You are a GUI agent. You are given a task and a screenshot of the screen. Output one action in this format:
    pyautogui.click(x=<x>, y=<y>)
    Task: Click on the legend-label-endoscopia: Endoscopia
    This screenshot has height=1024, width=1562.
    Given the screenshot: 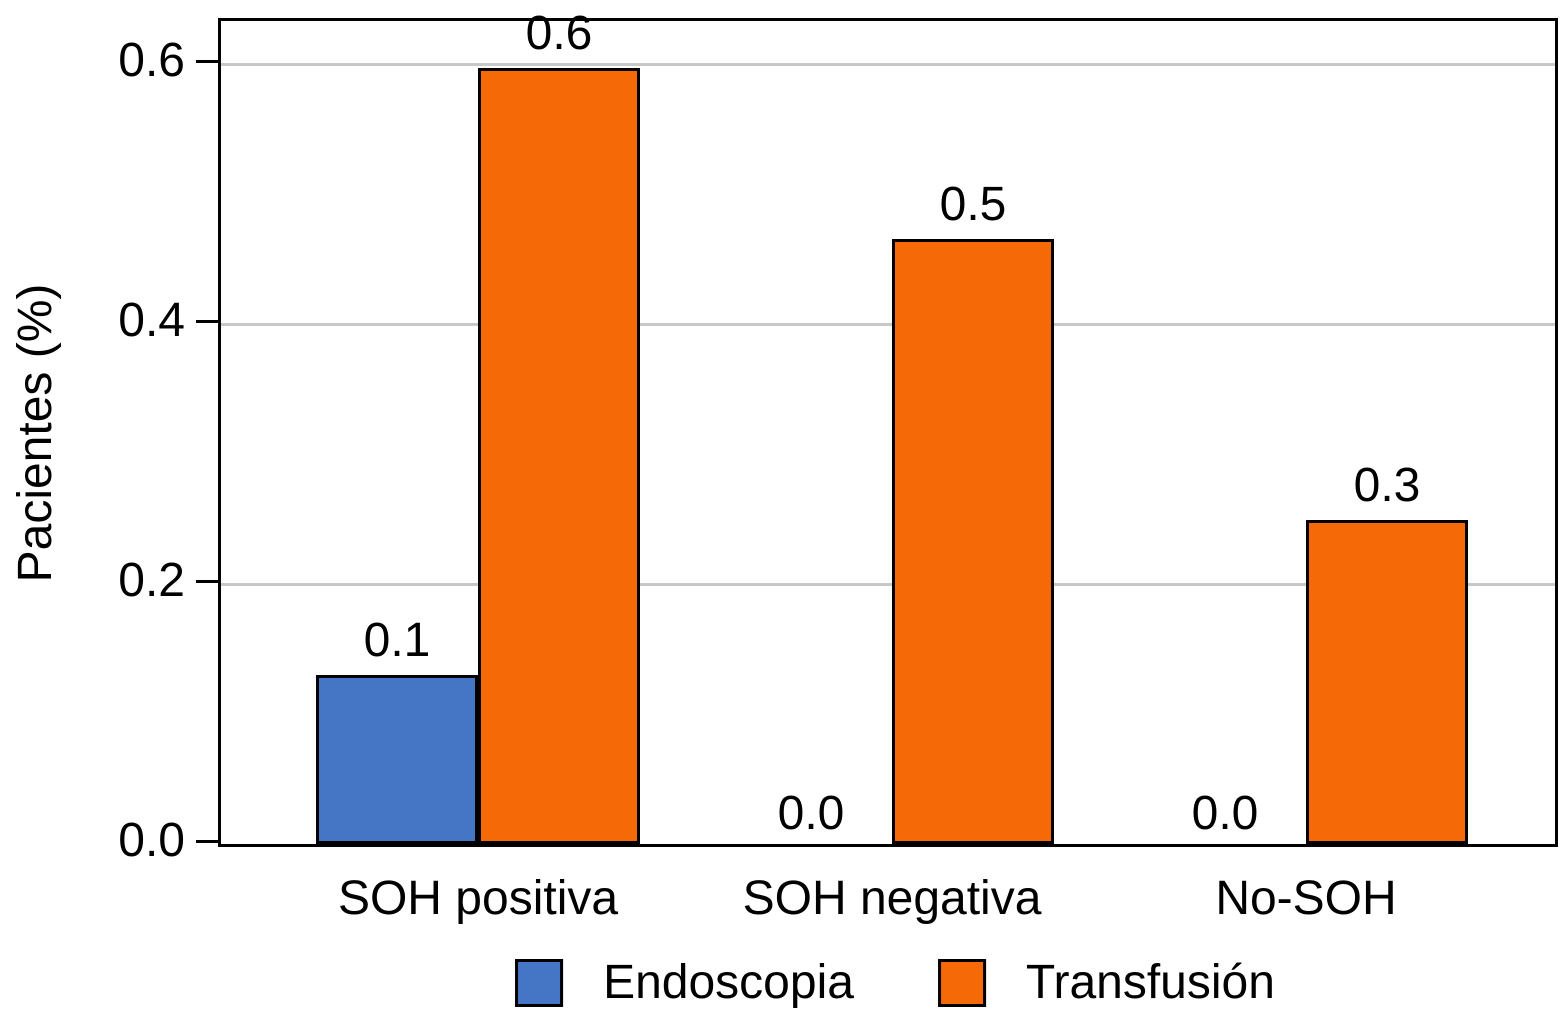 What is the action you would take?
    pyautogui.click(x=728, y=982)
    